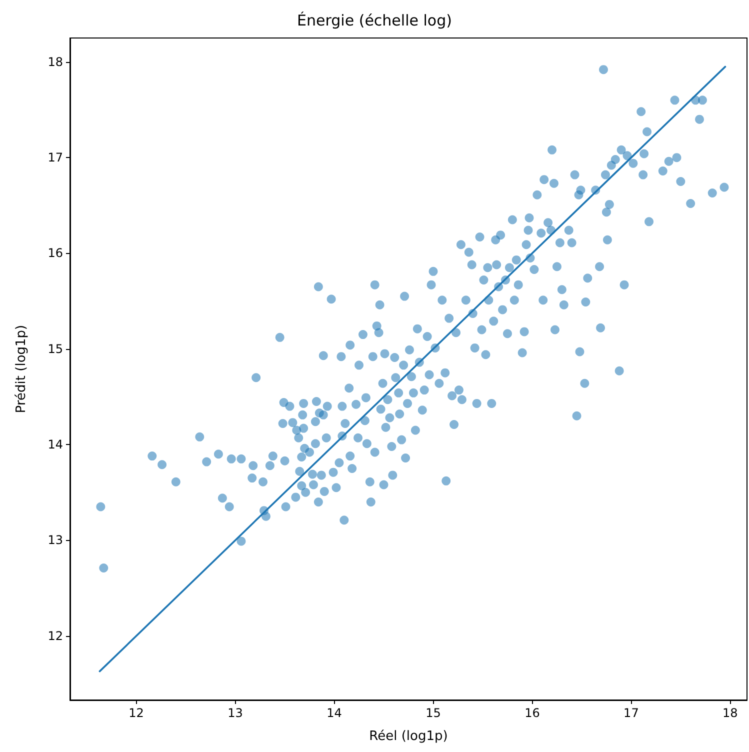 This screenshot has width=749, height=752. I want to click on y-tick-label: 15, so click(55, 349).